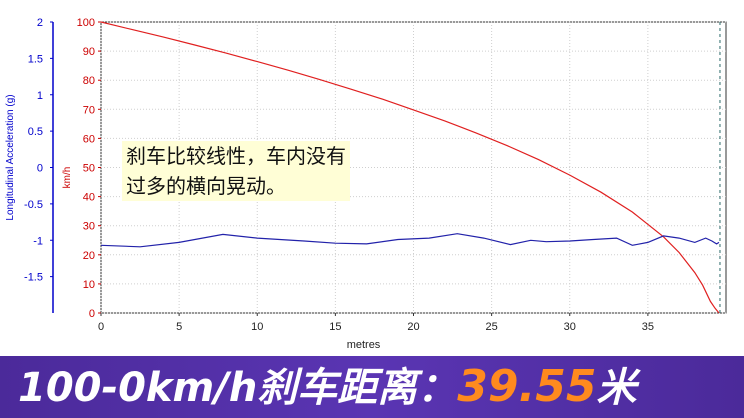 Image resolution: width=744 pixels, height=418 pixels. I want to click on speed-axis-tick-label: 40, so click(89, 198).